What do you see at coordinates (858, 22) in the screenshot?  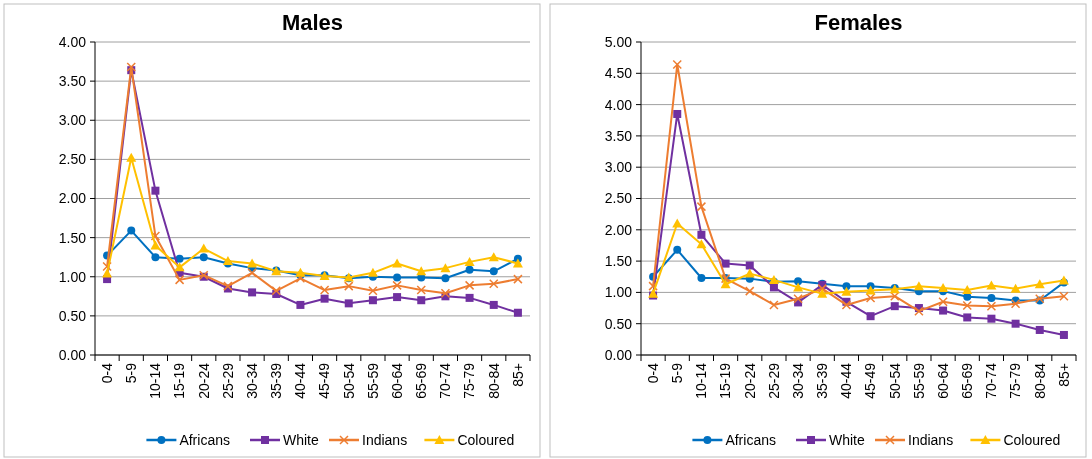 I see `chart-title: Females` at bounding box center [858, 22].